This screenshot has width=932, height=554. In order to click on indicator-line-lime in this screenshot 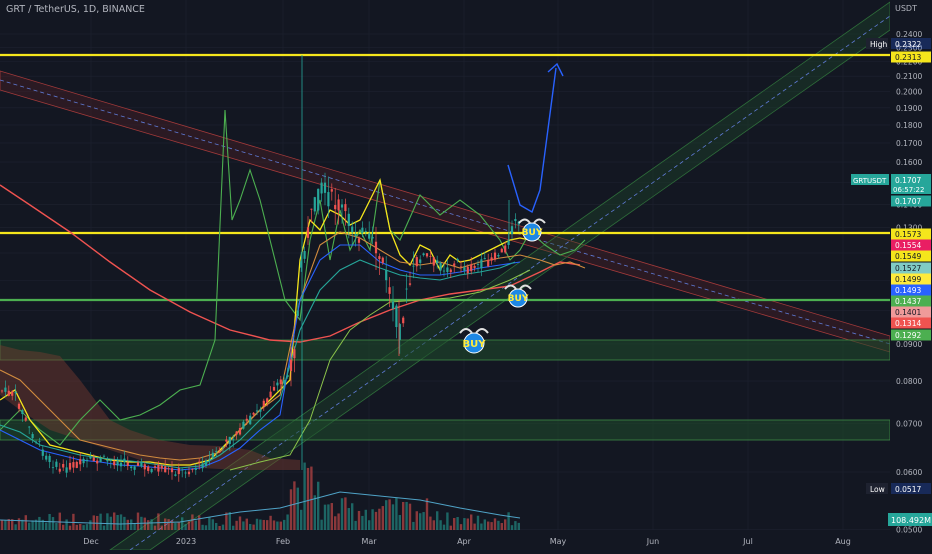, I will do `click(380, 370)`.